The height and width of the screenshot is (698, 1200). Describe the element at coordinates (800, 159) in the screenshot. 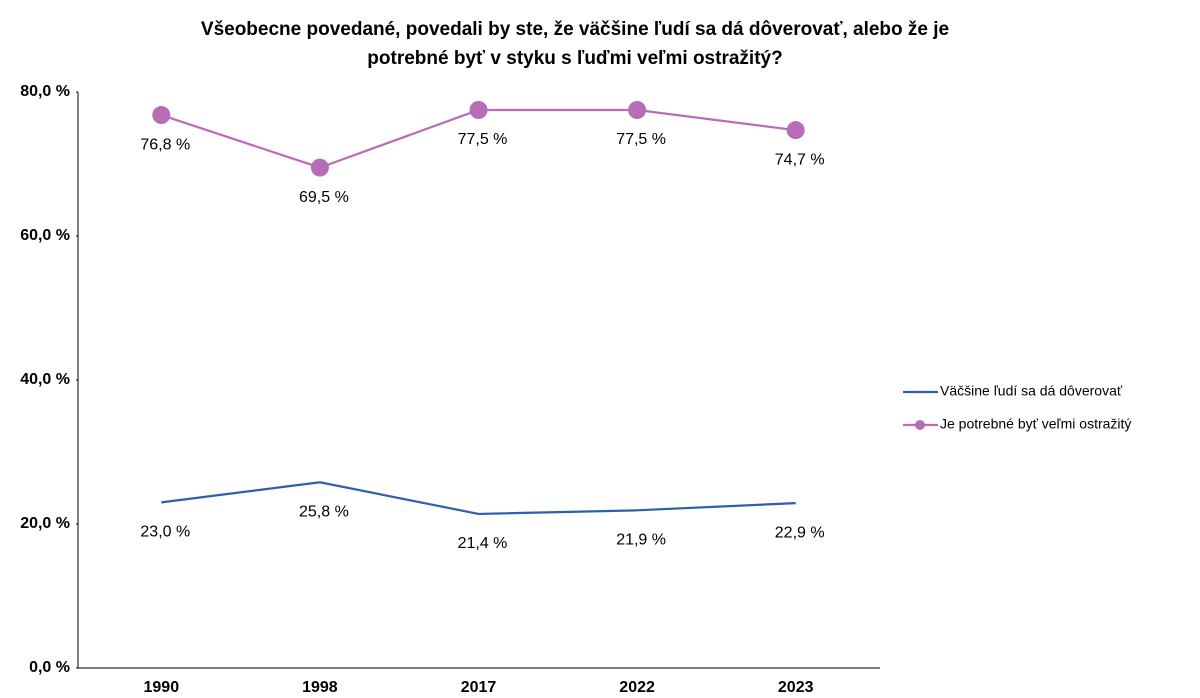

I see `data-label: 74,7 %` at that location.